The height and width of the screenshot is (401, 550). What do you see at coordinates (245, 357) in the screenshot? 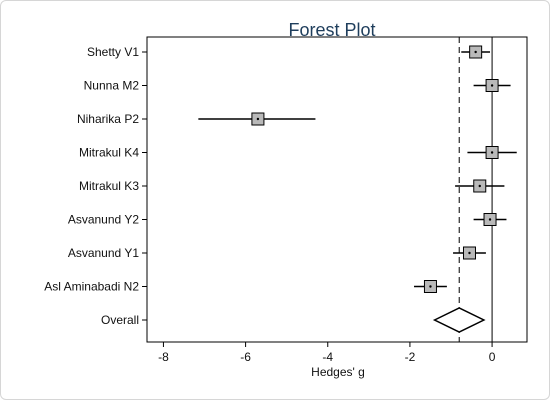
I see `x-tick-label: -6` at bounding box center [245, 357].